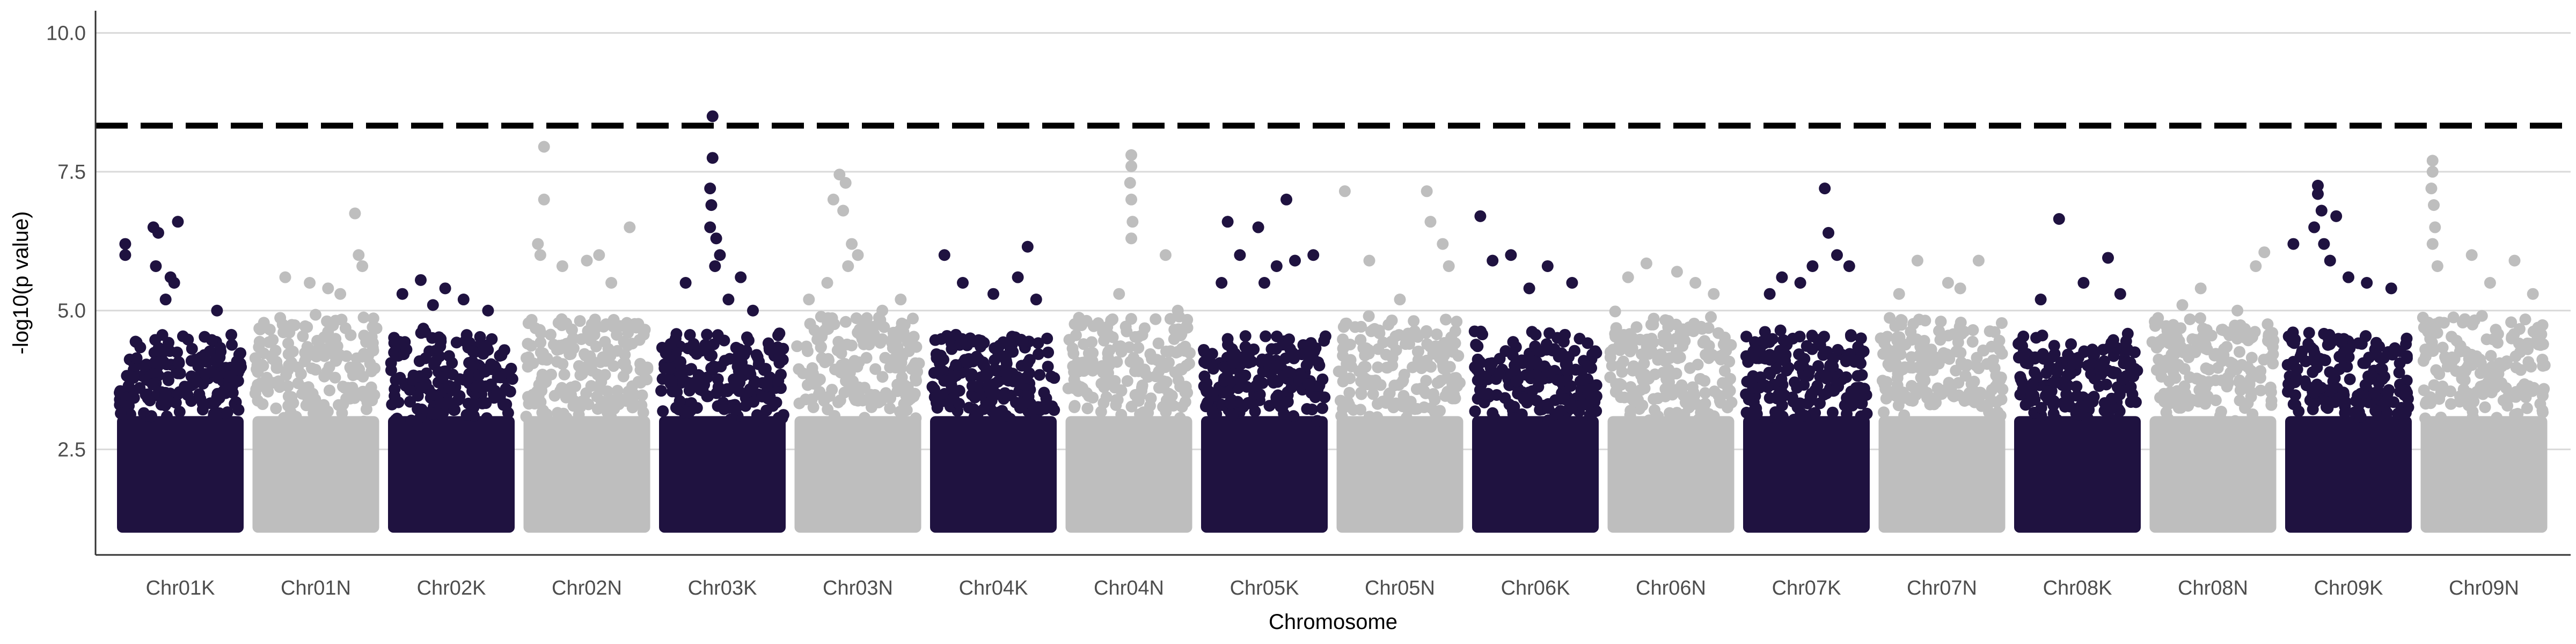  Describe the element at coordinates (315, 474) in the screenshot. I see `dense-points-band` at that location.